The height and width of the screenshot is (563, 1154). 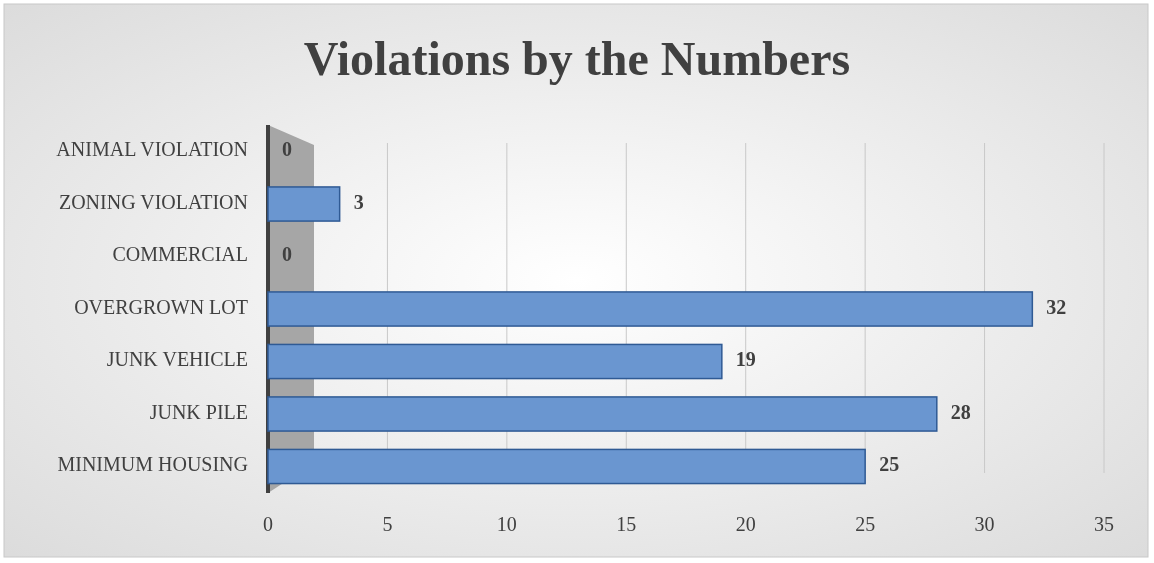 What do you see at coordinates (268, 524) in the screenshot?
I see `x-tick-label: 0` at bounding box center [268, 524].